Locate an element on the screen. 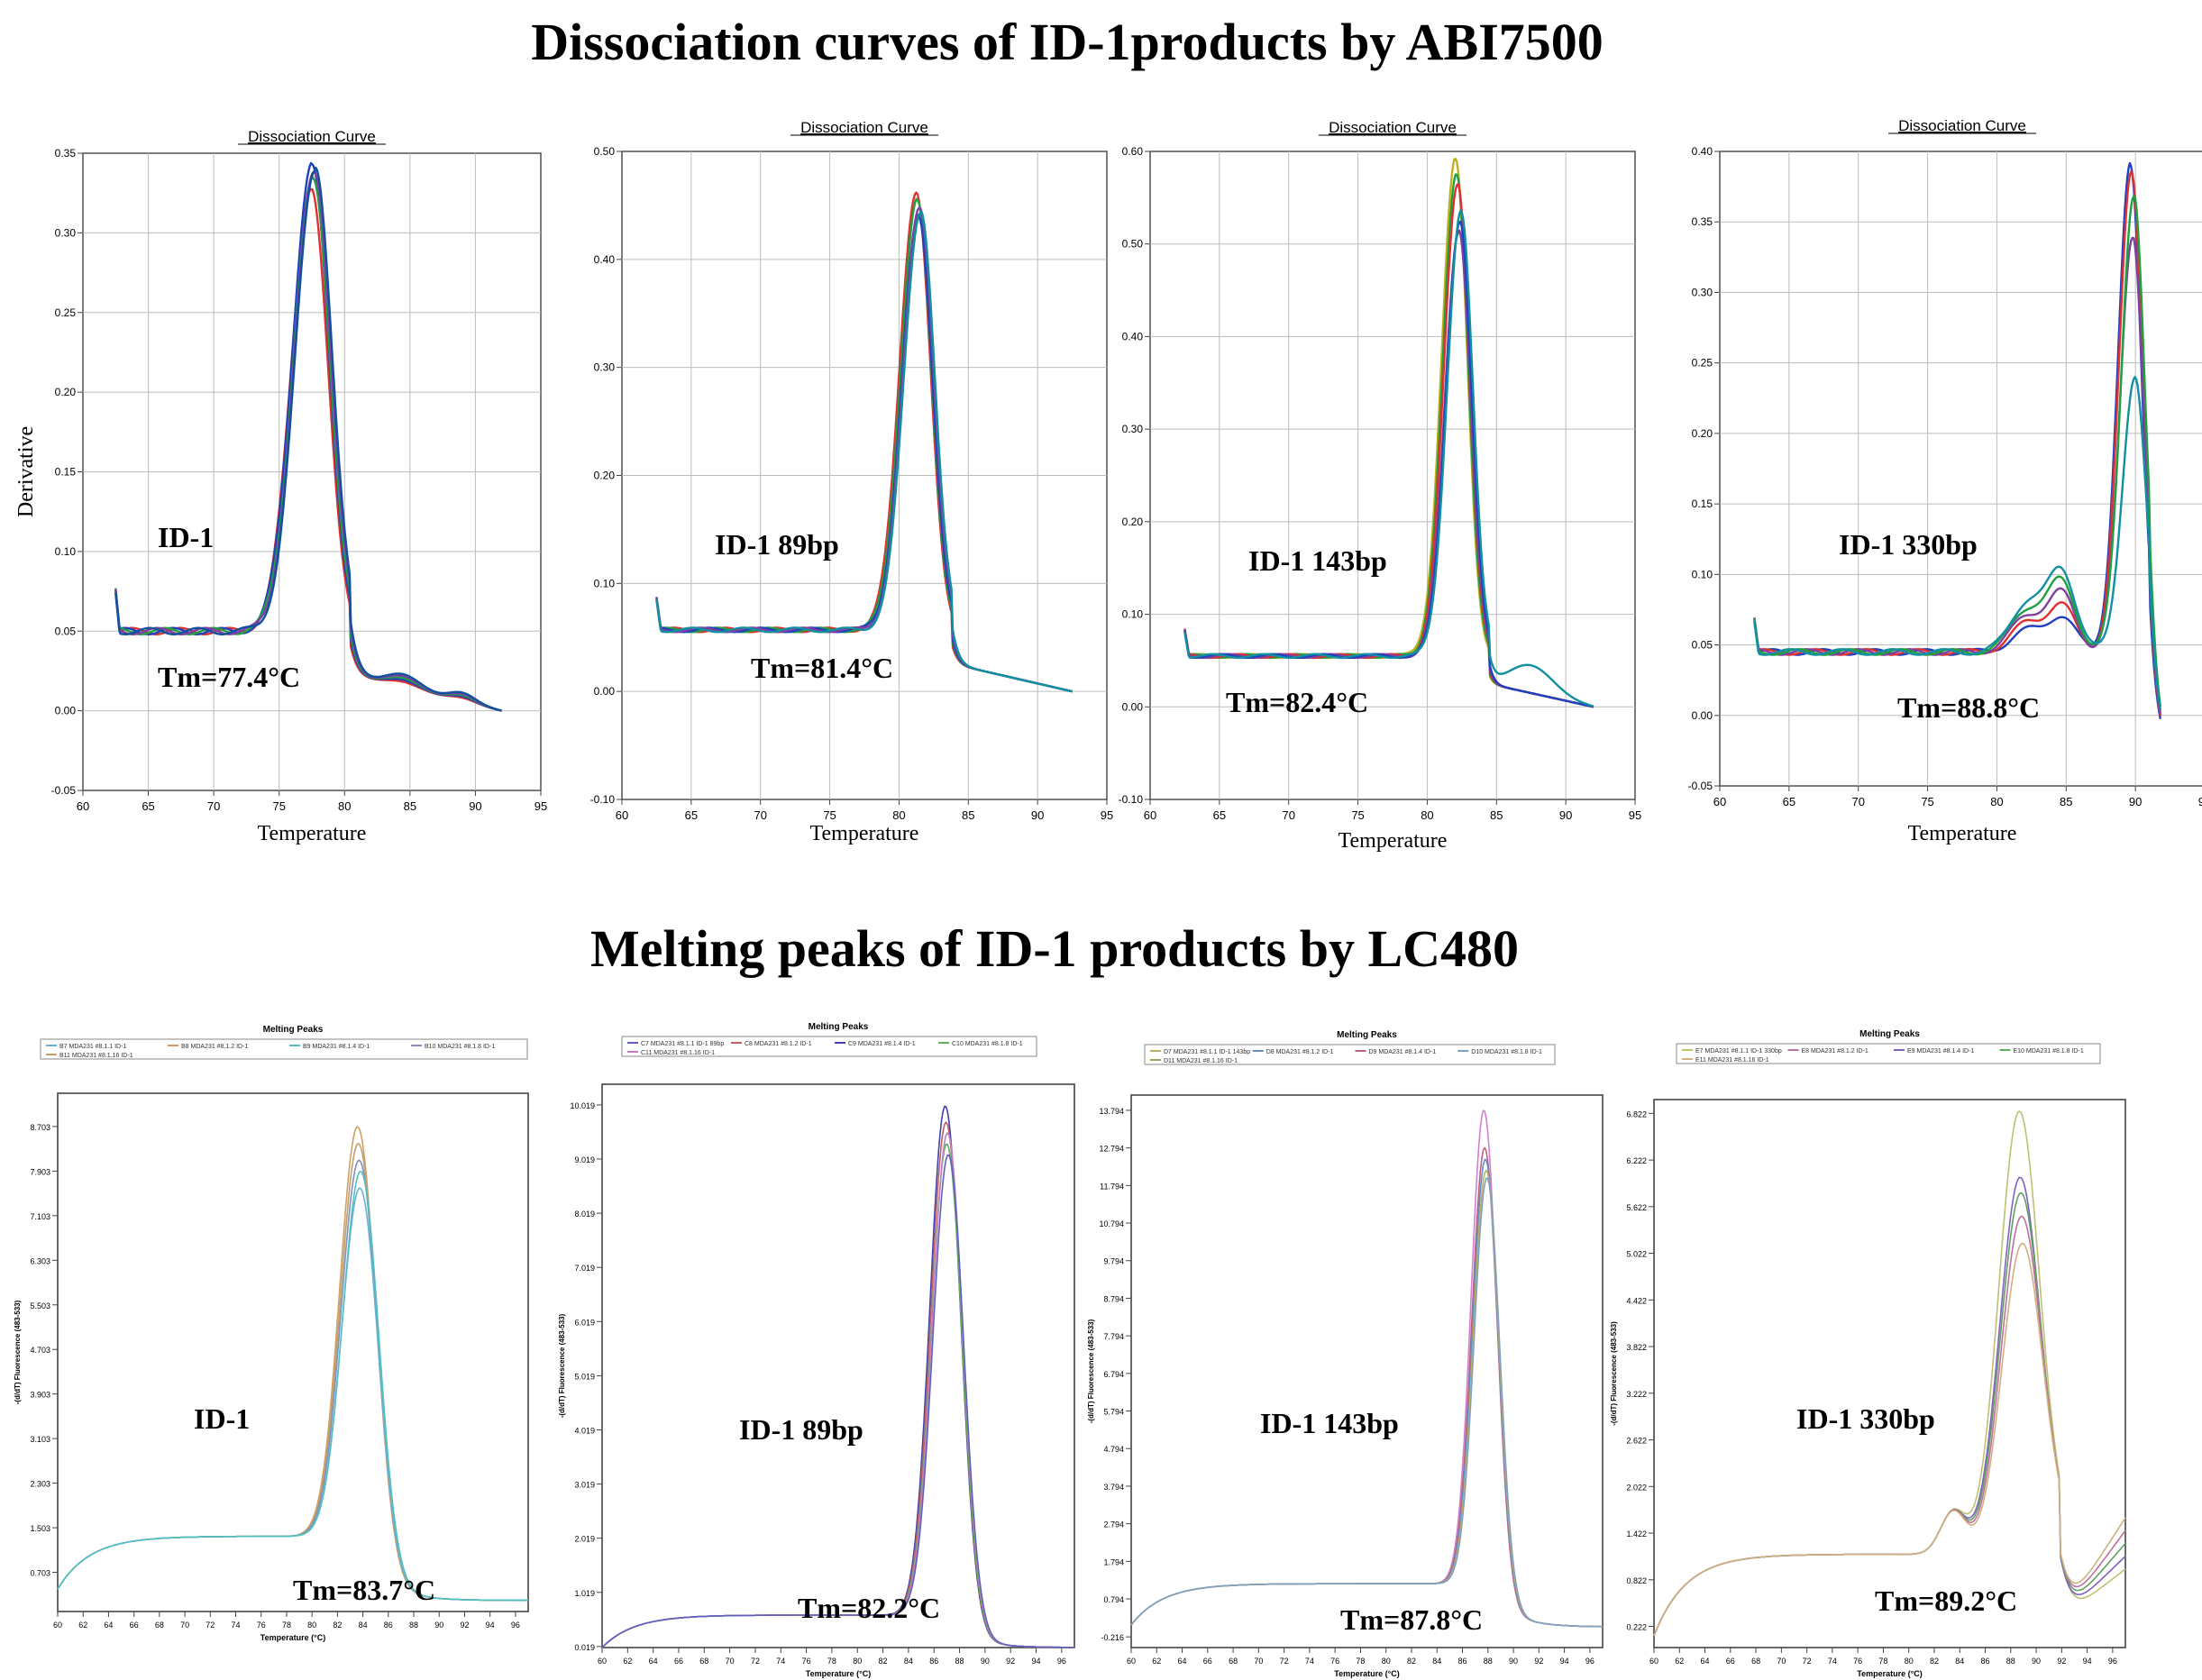 This screenshot has width=2202, height=1680. tm-label: Tm=82.2°C is located at coordinates (869, 1608).